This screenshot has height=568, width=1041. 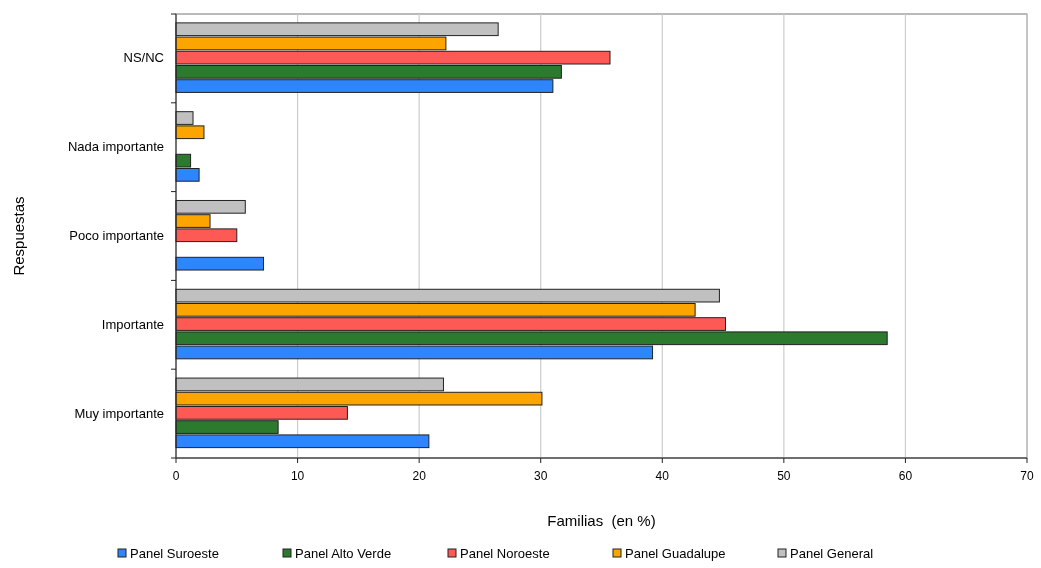 What do you see at coordinates (784, 476) in the screenshot?
I see `x-tick-label: 50` at bounding box center [784, 476].